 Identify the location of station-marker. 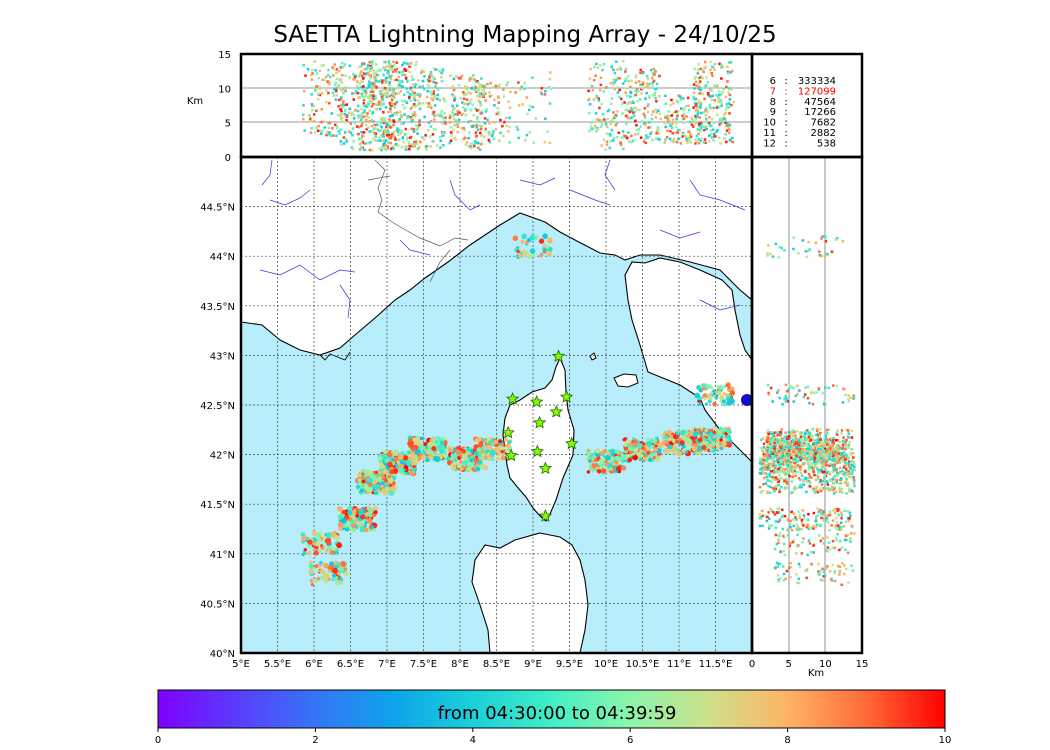
(545, 468).